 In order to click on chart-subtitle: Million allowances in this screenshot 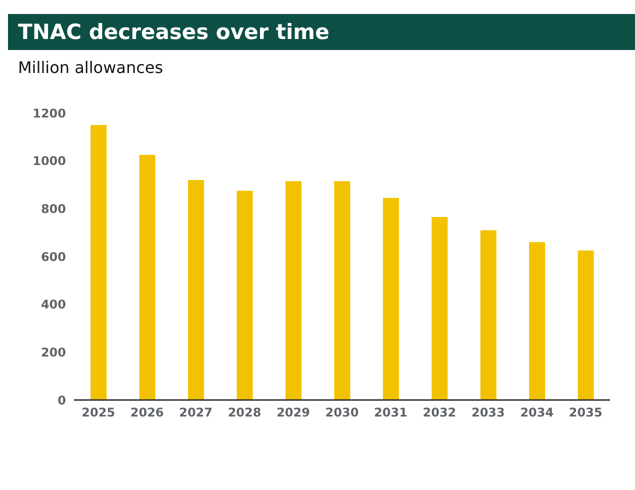, I will do `click(91, 67)`.